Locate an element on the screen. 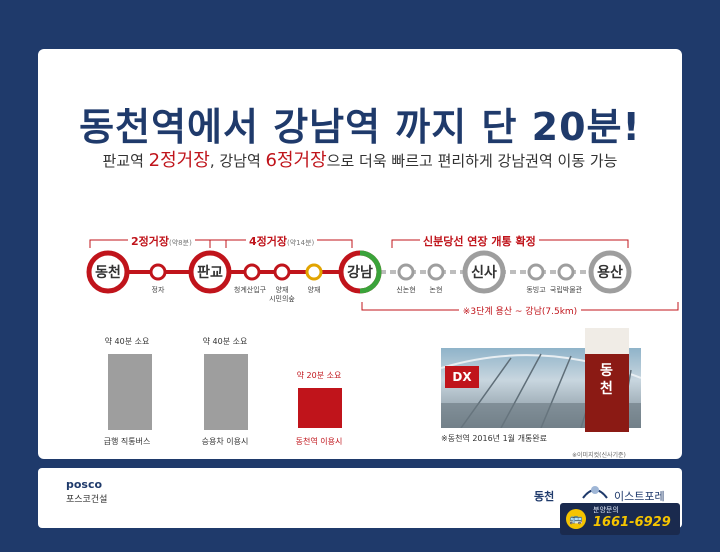  bus-icon: 🚌 is located at coordinates (576, 519).